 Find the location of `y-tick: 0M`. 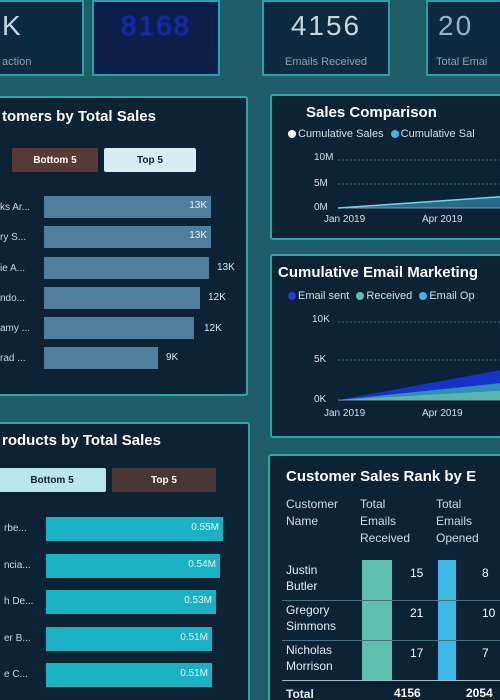

y-tick: 0M is located at coordinates (321, 207).